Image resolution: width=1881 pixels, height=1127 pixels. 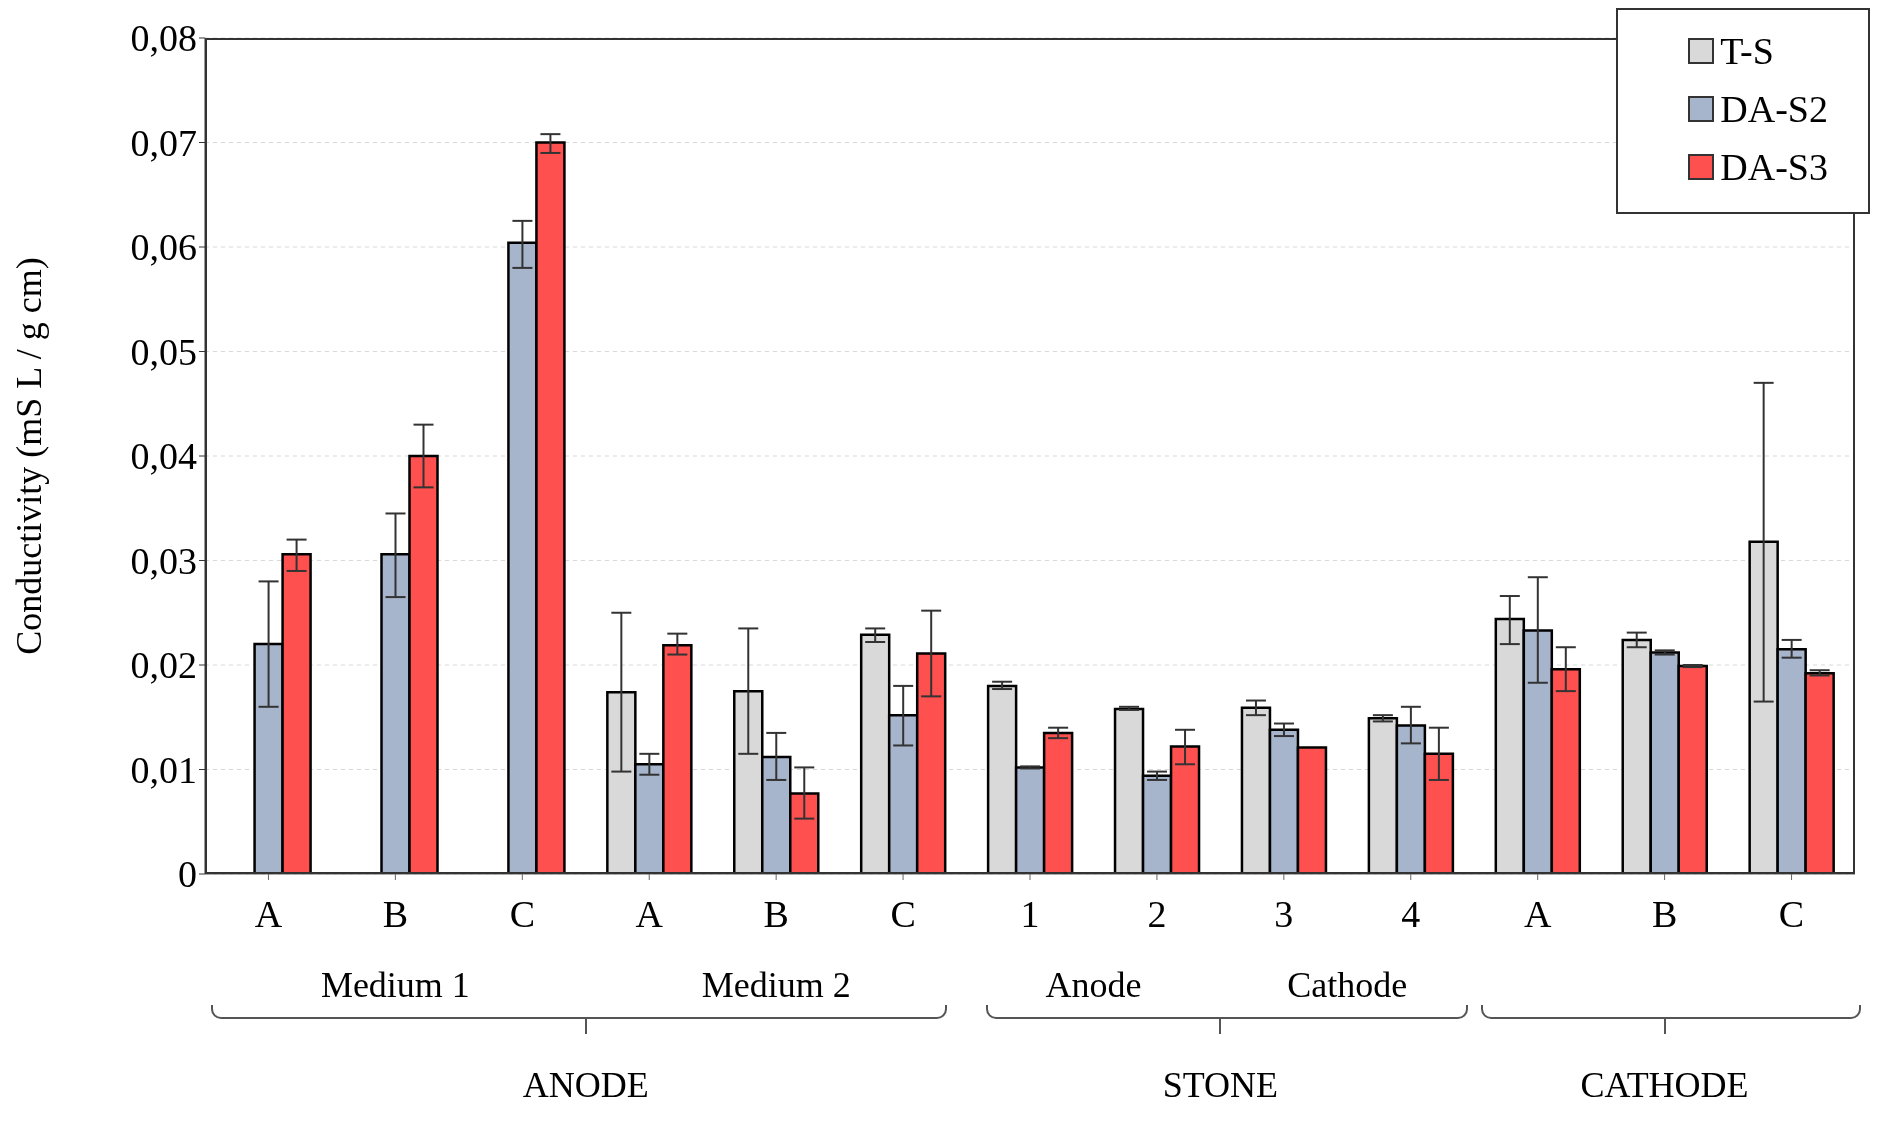 I want to click on text: CATHODE, so click(x=1664, y=1085).